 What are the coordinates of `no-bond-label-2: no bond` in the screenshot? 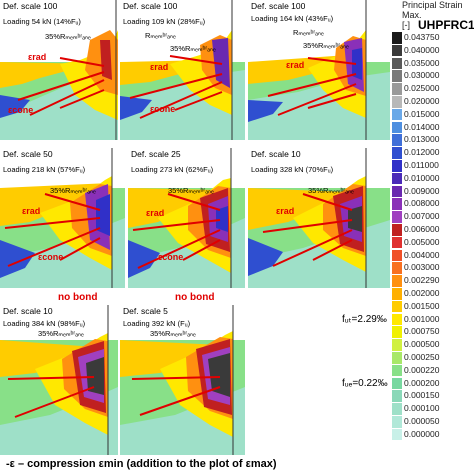 It's located at (195, 297).